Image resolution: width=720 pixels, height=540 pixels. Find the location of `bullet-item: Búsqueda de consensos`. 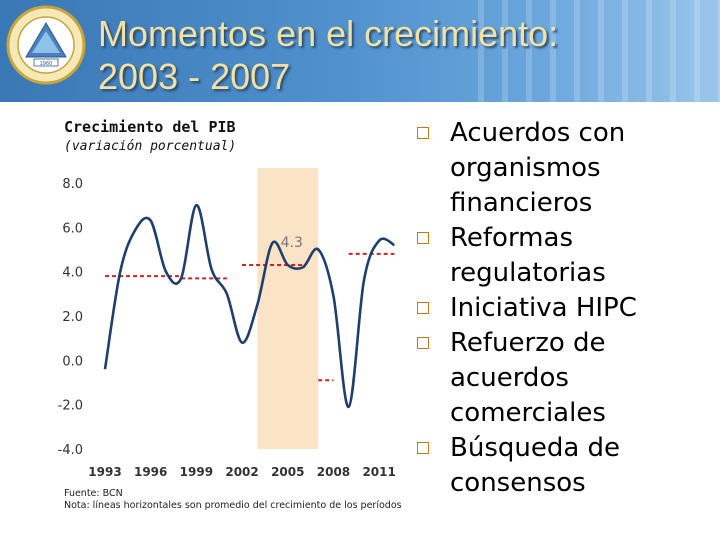

bullet-item: Búsqueda de consensos is located at coordinates (566, 466).